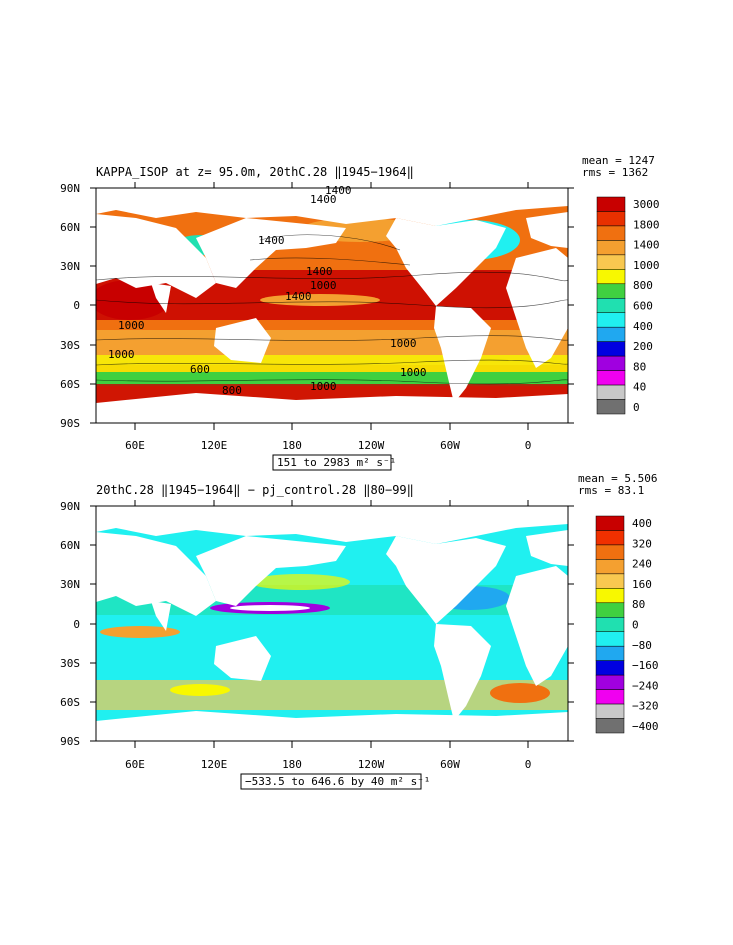  What do you see at coordinates (646, 224) in the screenshot?
I see `colorbar-label: 1800` at bounding box center [646, 224].